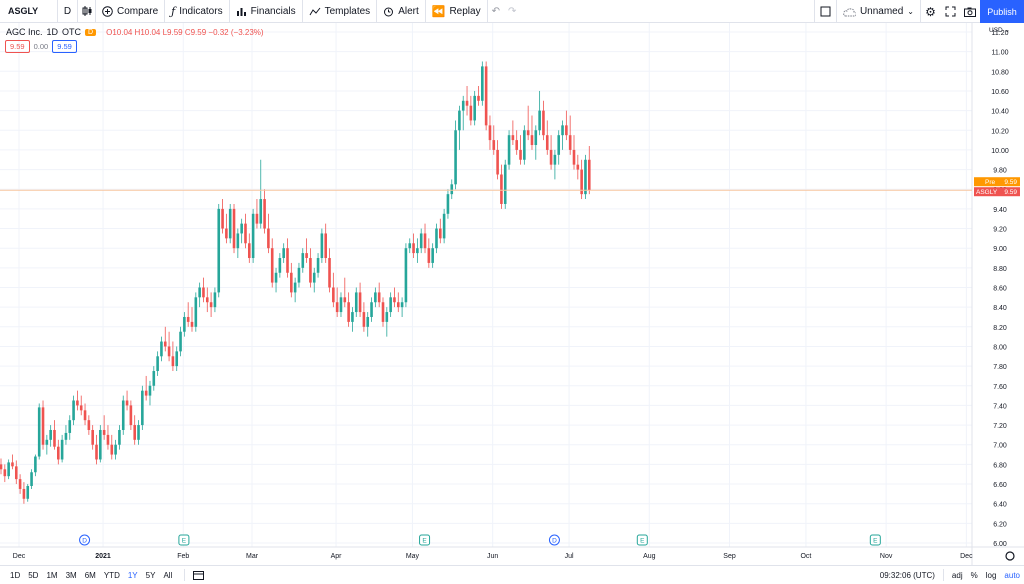 This screenshot has width=1024, height=584. Describe the element at coordinates (132, 575) in the screenshot. I see `range-1y: 1Y` at that location.